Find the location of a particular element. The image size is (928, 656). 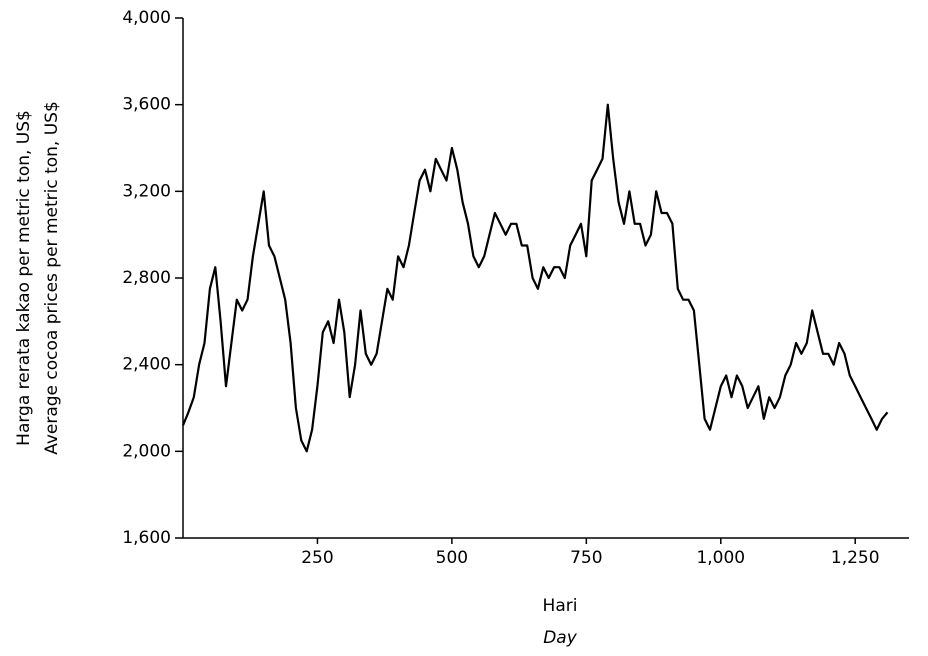

y-tick-label: 1,600 is located at coordinates (146, 538).